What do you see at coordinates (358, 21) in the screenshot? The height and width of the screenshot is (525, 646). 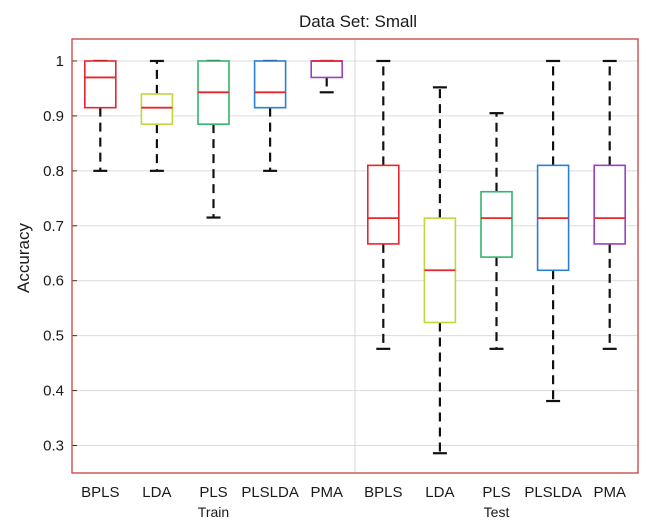 I see `chart-title: Data Set: Small` at bounding box center [358, 21].